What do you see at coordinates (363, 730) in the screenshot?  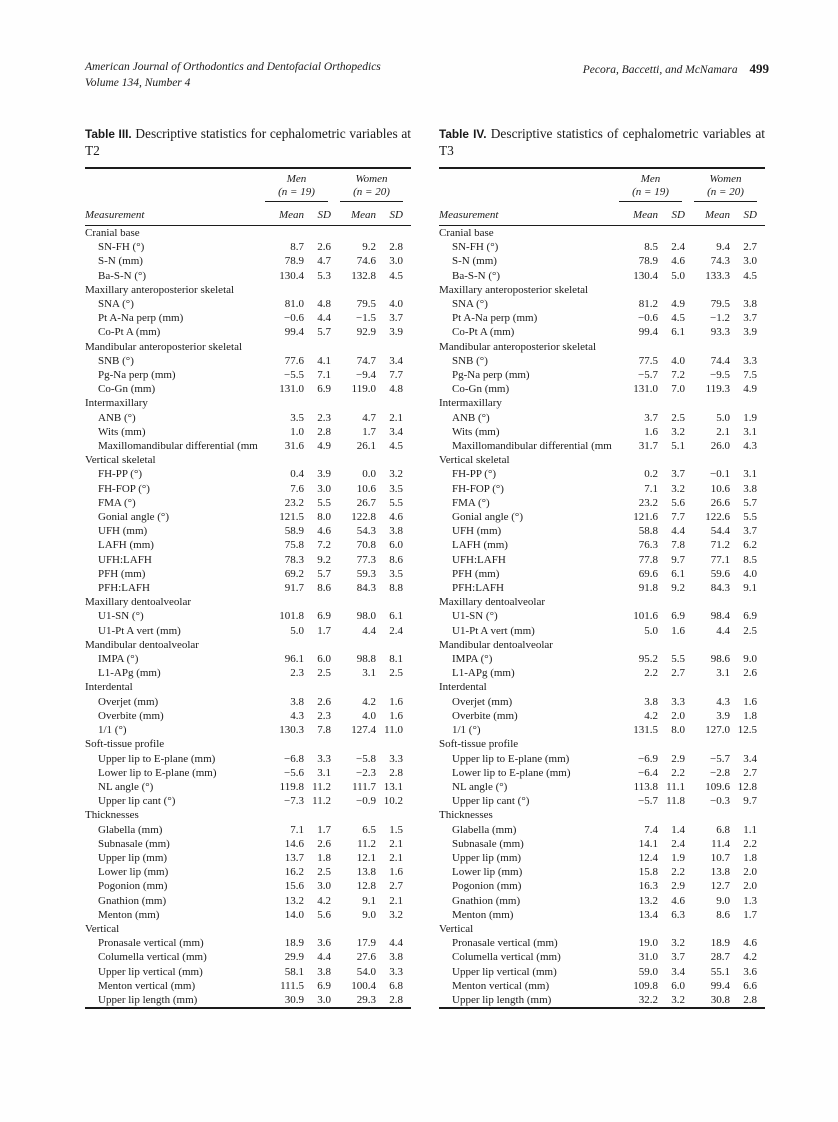 I see `value-cell: 127.4` at bounding box center [363, 730].